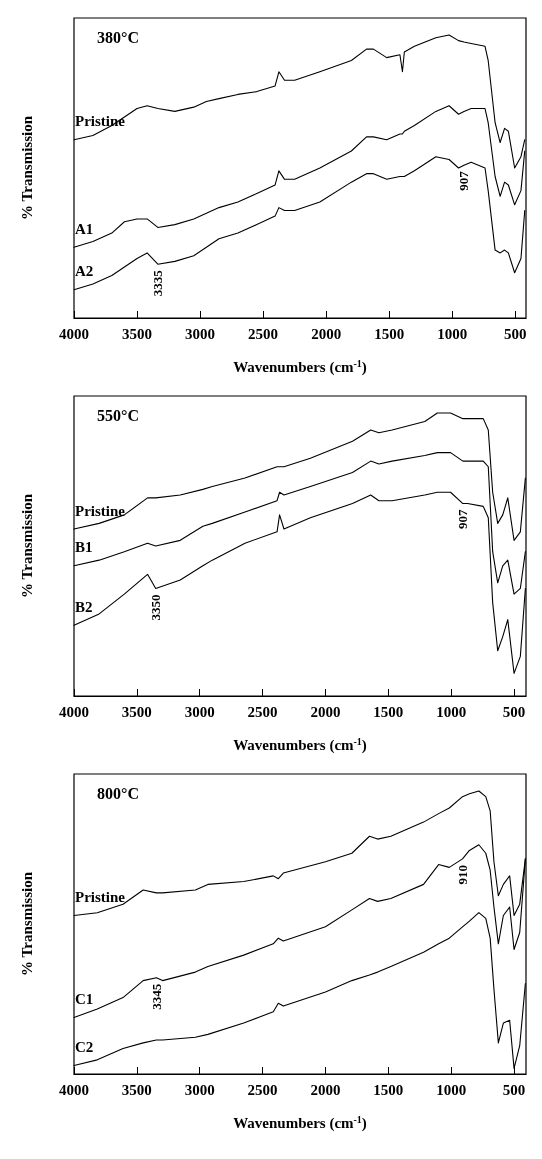 The width and height of the screenshot is (542, 1159). I want to click on annotation: 3350, so click(156, 607).